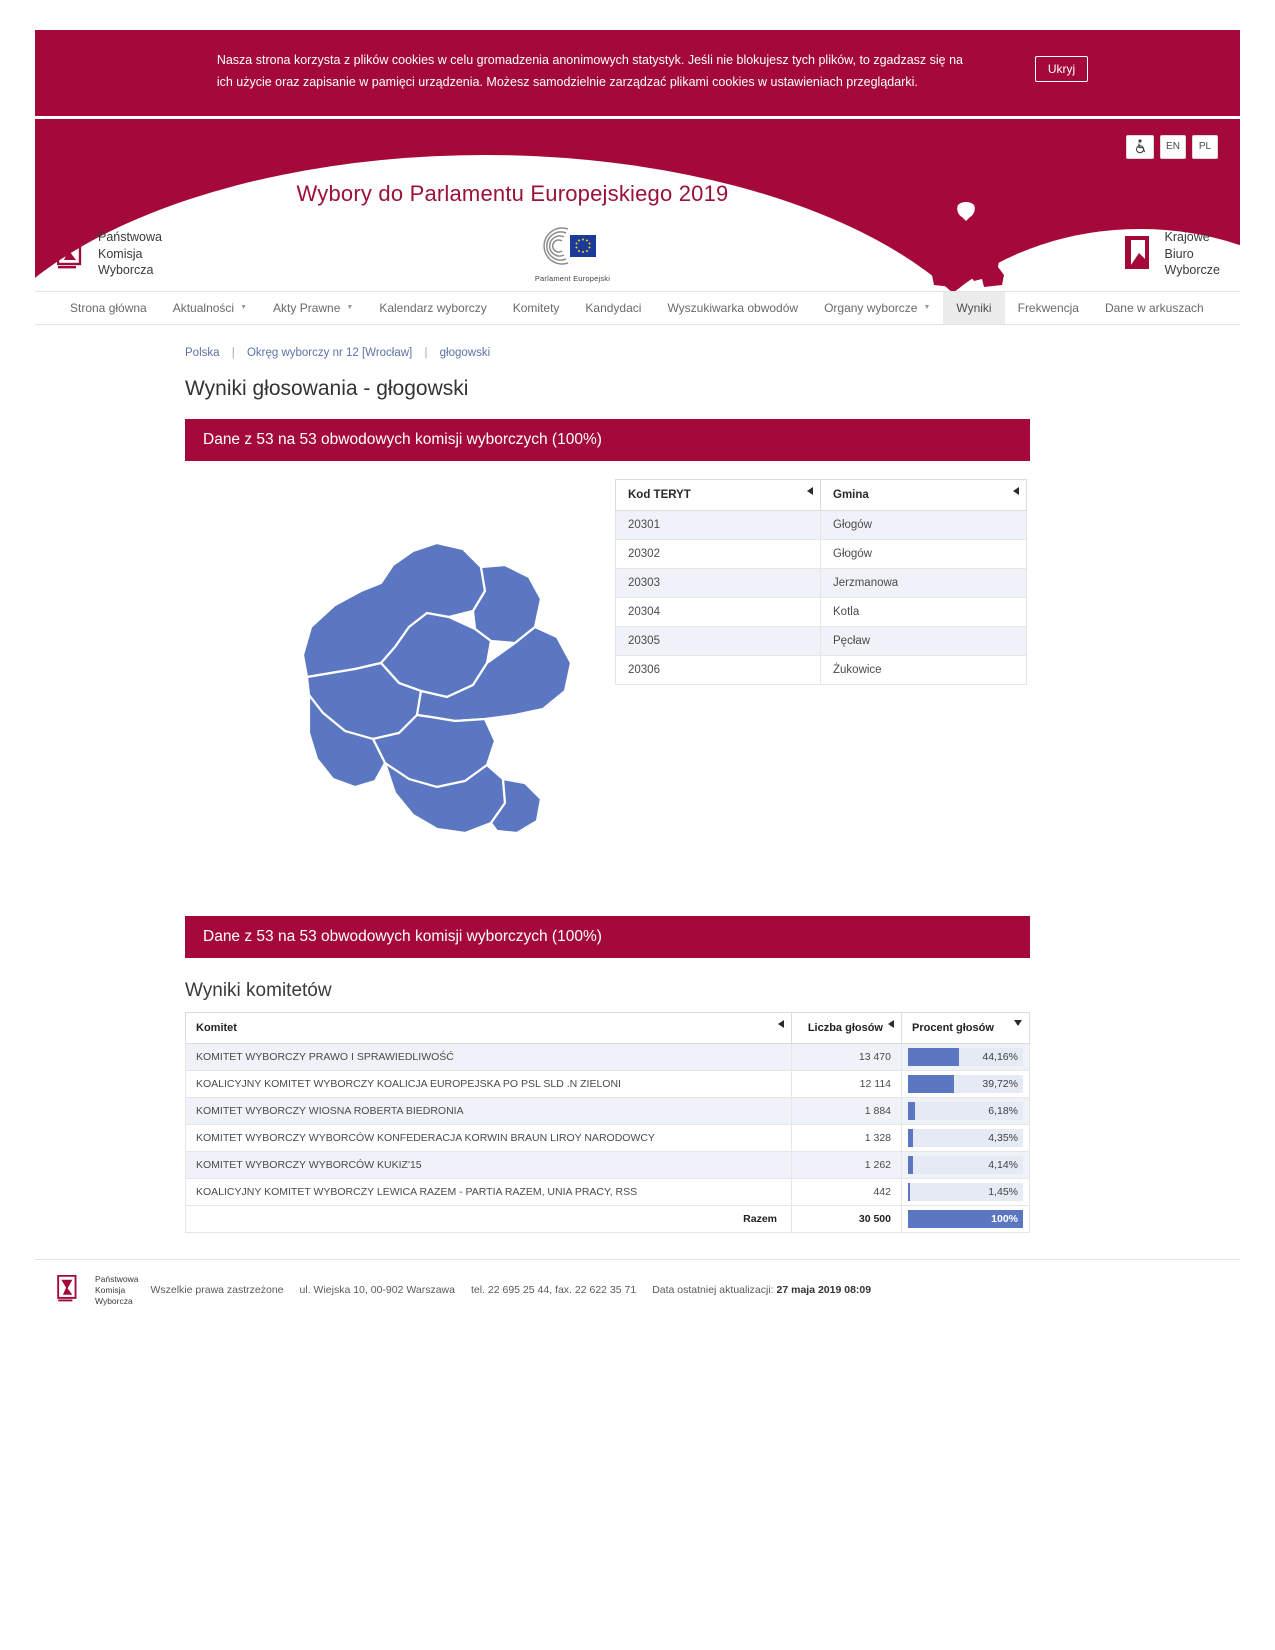 Image resolution: width=1275 pixels, height=1650 pixels. I want to click on gmina-name-cell: Jerzmanowa, so click(923, 582).